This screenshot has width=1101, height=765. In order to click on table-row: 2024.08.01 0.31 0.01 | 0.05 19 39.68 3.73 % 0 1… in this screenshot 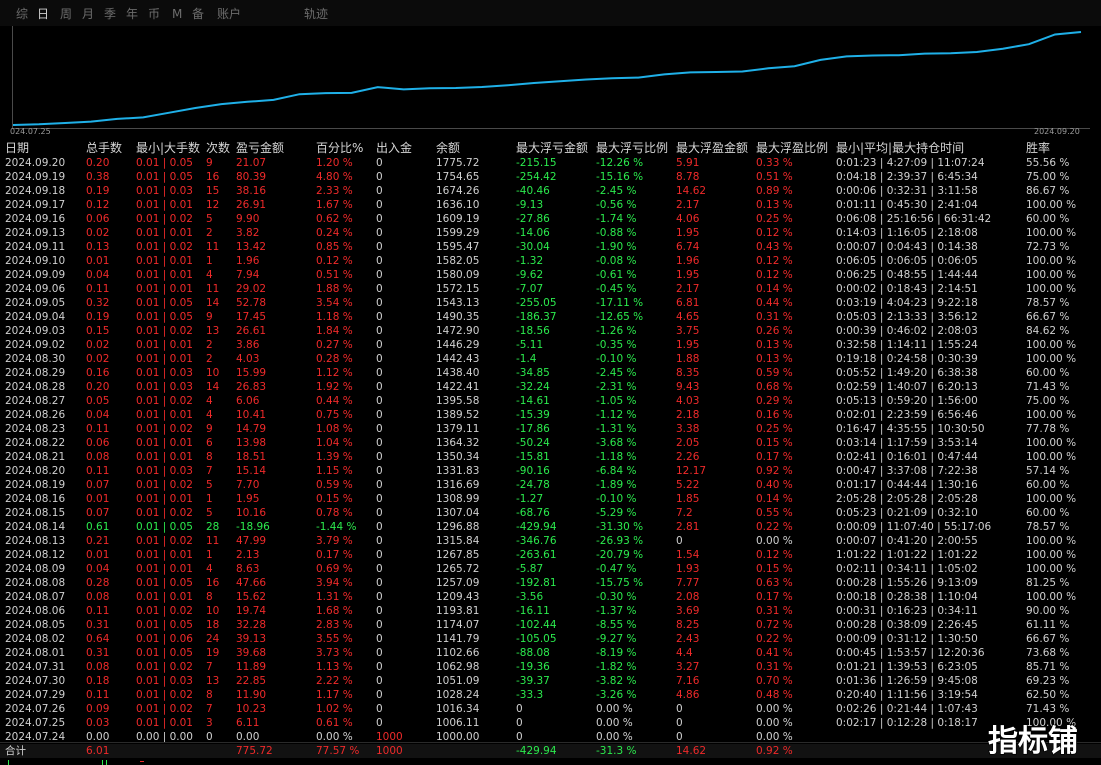, I will do `click(550, 653)`.